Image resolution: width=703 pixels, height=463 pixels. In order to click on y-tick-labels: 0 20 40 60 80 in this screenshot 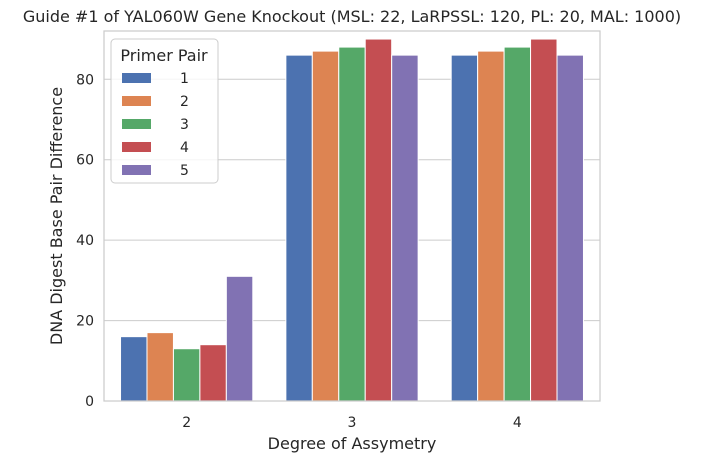, I will do `click(85, 241)`.